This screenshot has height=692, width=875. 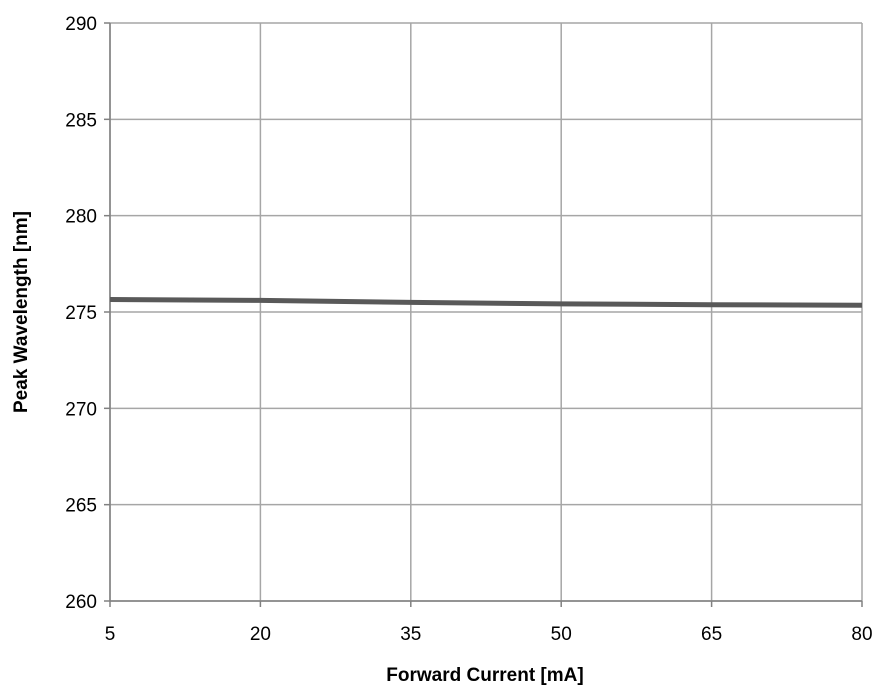 I want to click on y-tick-label: 260, so click(x=81, y=602).